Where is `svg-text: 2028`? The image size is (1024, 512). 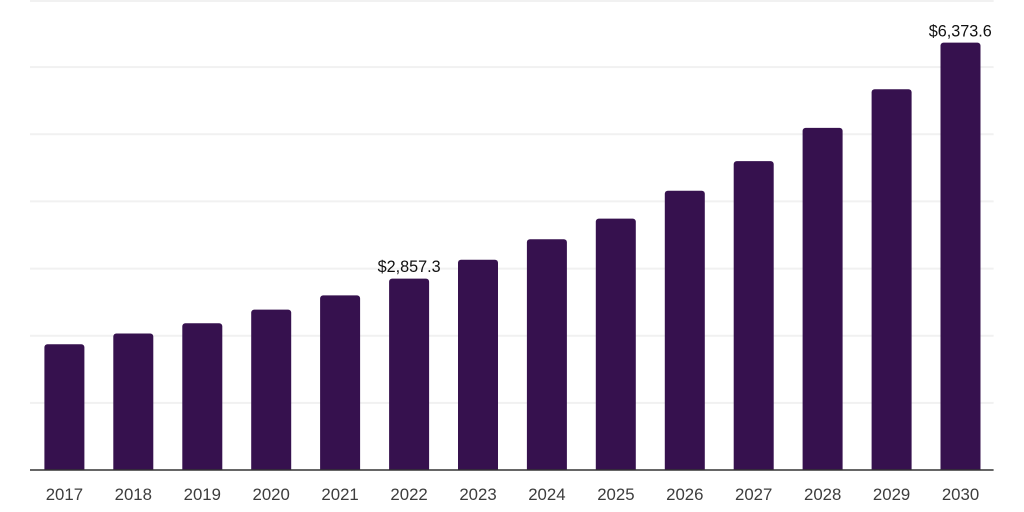
svg-text: 2028 is located at coordinates (822, 494).